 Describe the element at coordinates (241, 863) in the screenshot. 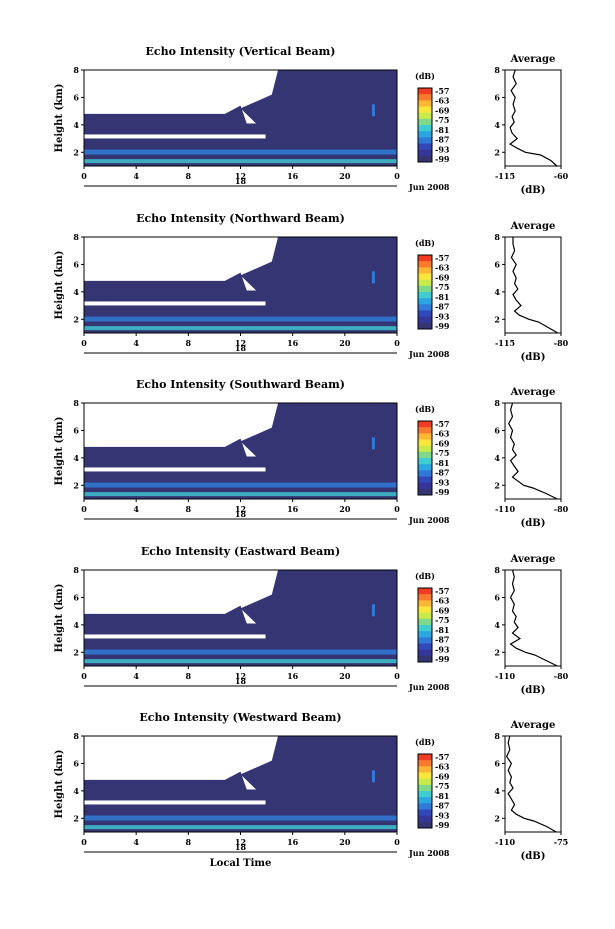

I see `x-axis-label: Local Time` at that location.